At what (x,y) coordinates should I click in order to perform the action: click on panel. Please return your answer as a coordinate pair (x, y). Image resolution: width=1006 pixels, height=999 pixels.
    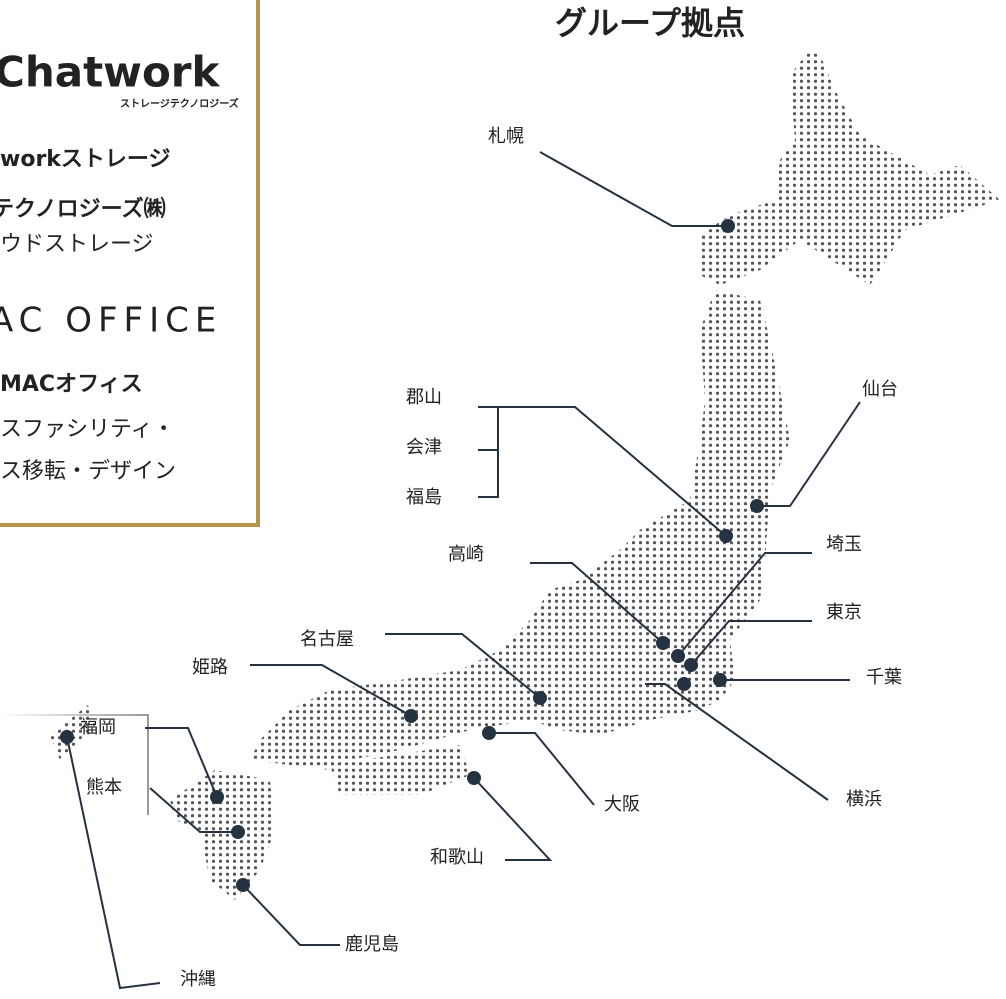
    Looking at the image, I should click on (130, 263).